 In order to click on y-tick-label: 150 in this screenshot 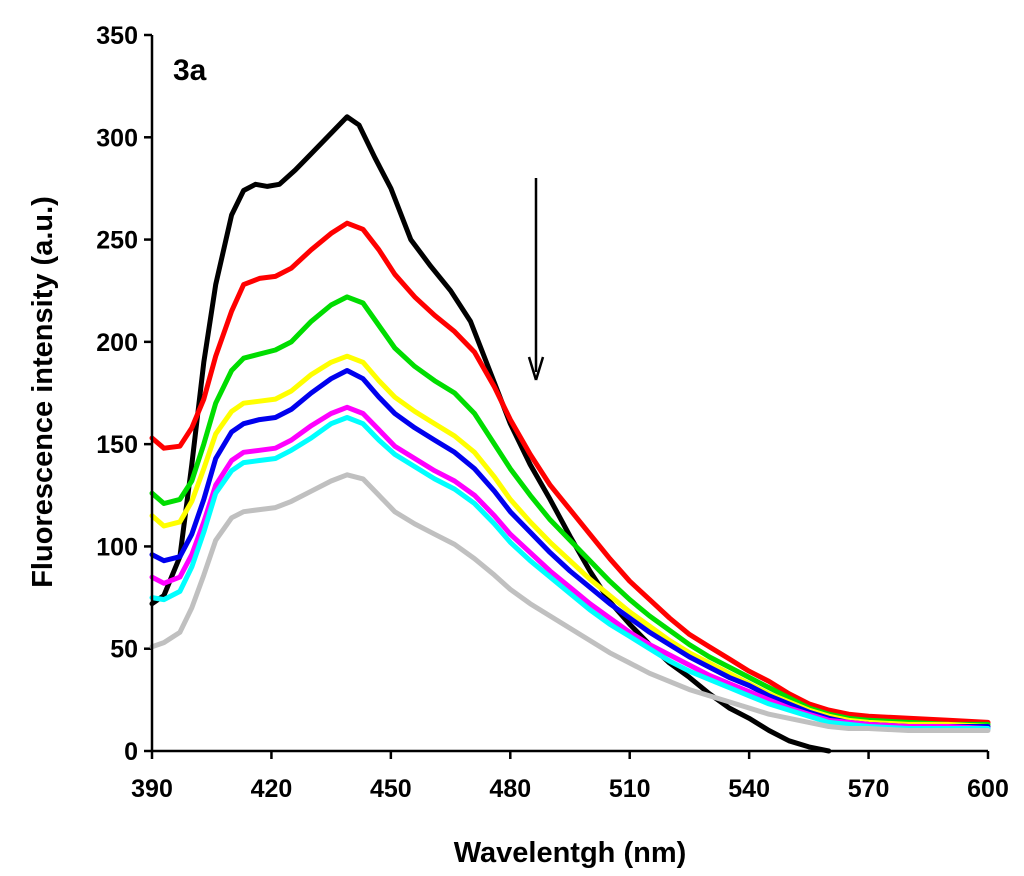, I will do `click(117, 445)`.